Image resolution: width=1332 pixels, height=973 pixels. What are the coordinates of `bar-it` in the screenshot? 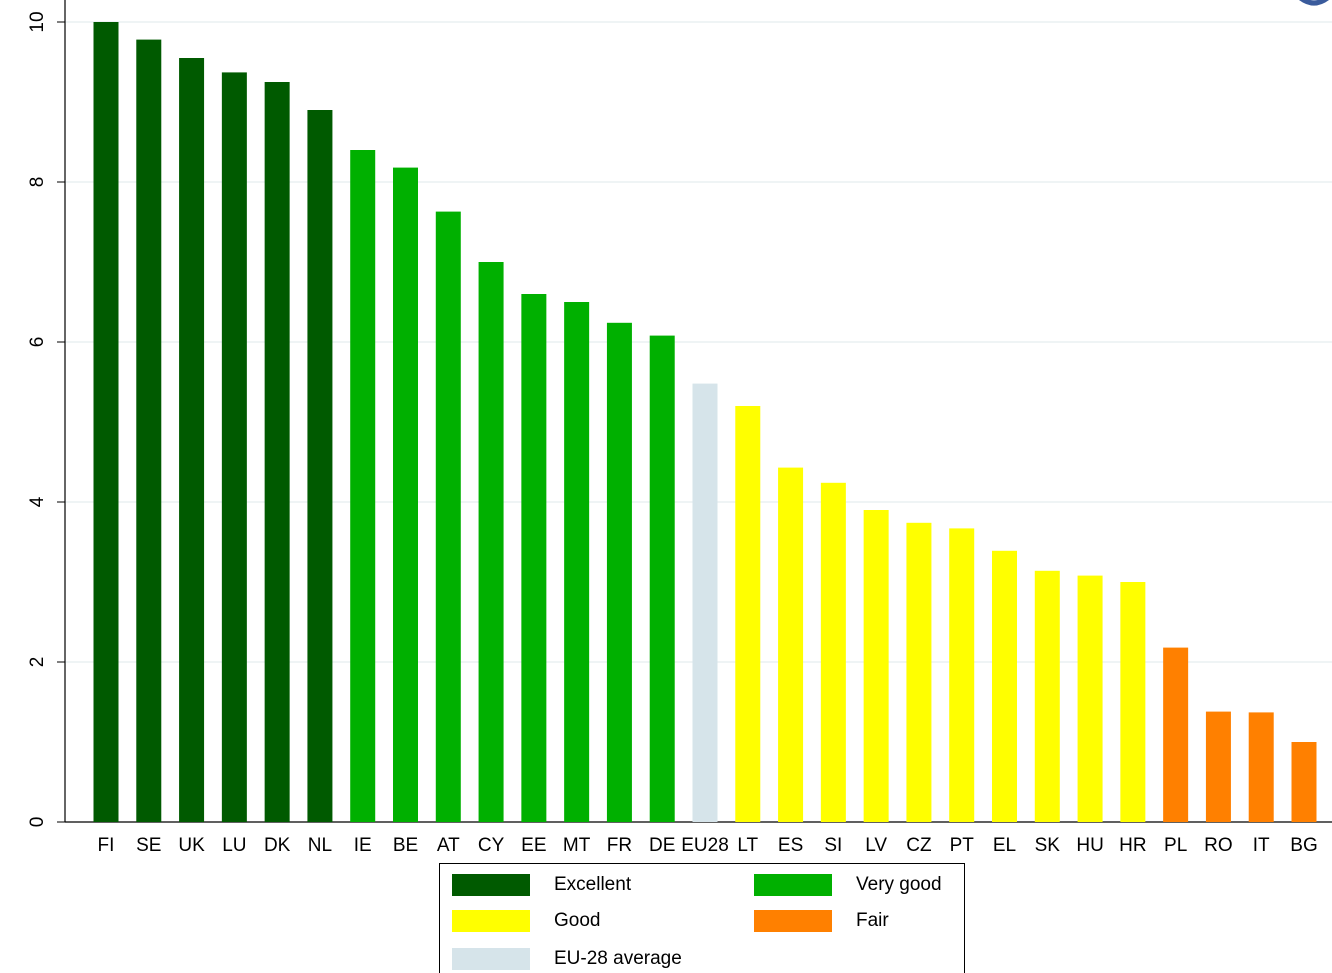 It's located at (1261, 767).